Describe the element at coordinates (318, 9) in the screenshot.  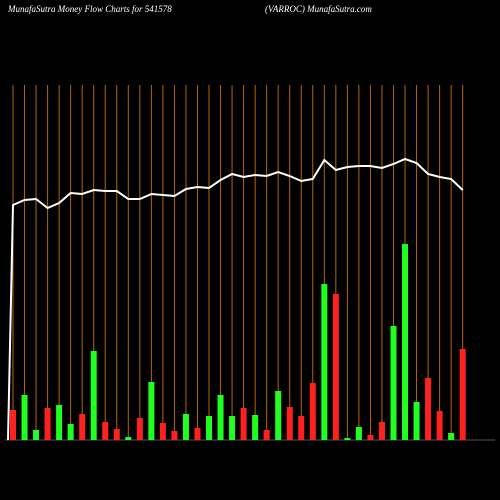
I see `chart-subtitle: (VARROC) MunafaSutra.com` at that location.